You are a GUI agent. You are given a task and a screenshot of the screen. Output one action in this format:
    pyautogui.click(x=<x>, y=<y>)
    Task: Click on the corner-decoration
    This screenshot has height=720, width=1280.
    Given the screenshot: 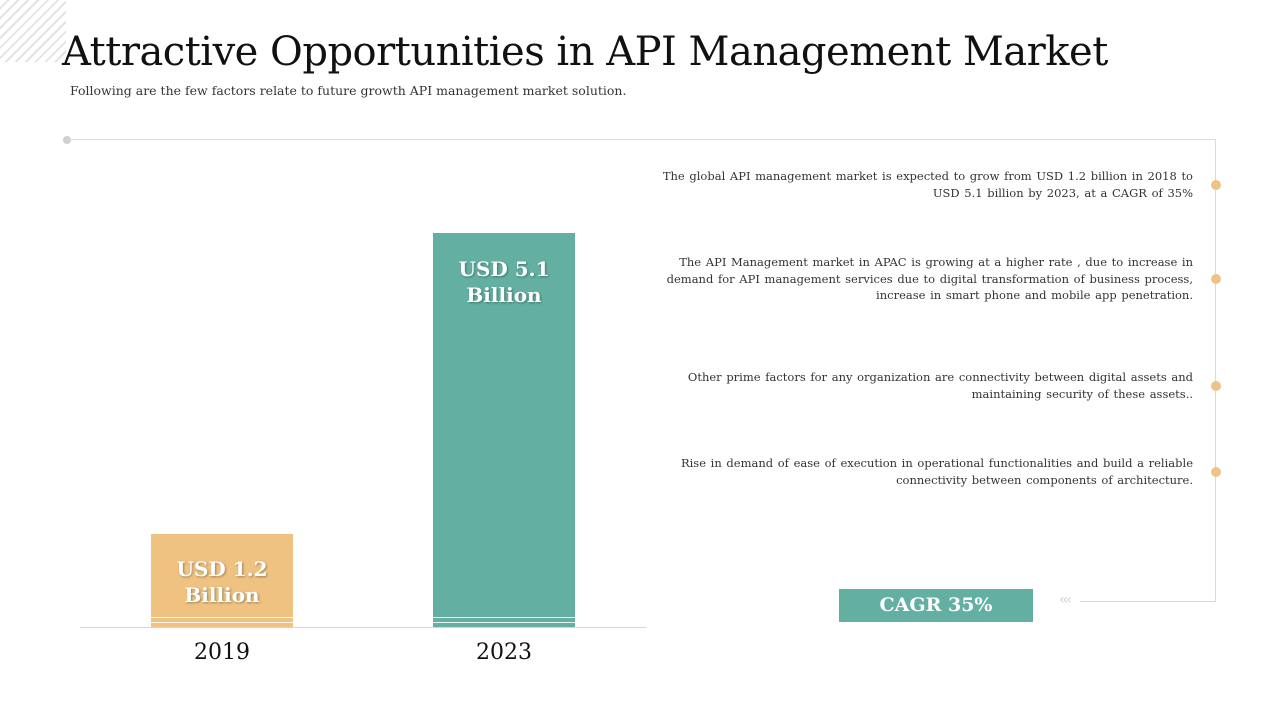 What is the action you would take?
    pyautogui.click(x=33, y=31)
    